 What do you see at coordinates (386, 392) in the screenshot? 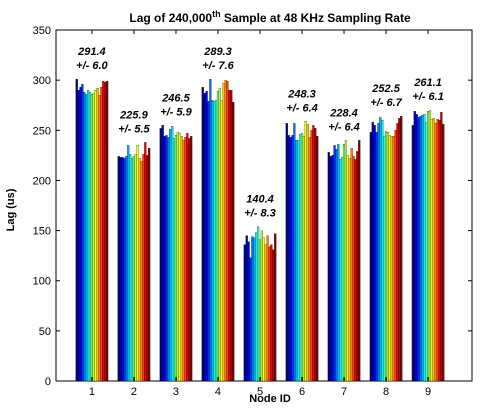
I see `x-tick-label: 8` at bounding box center [386, 392].